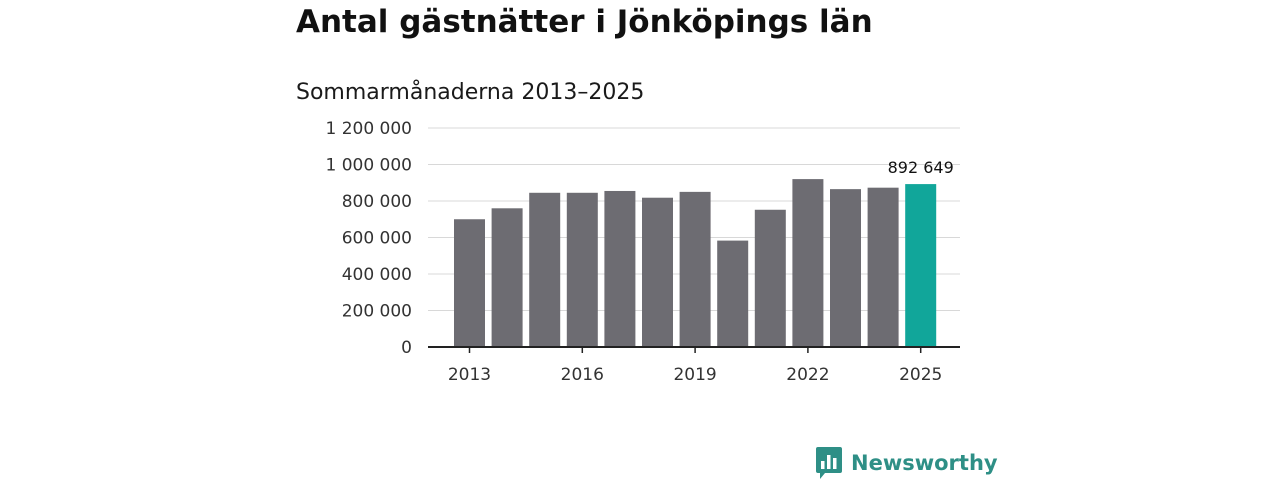 Image resolution: width=1280 pixels, height=480 pixels. What do you see at coordinates (368, 129) in the screenshot?
I see `y-tick-label: 1 200 000` at bounding box center [368, 129].